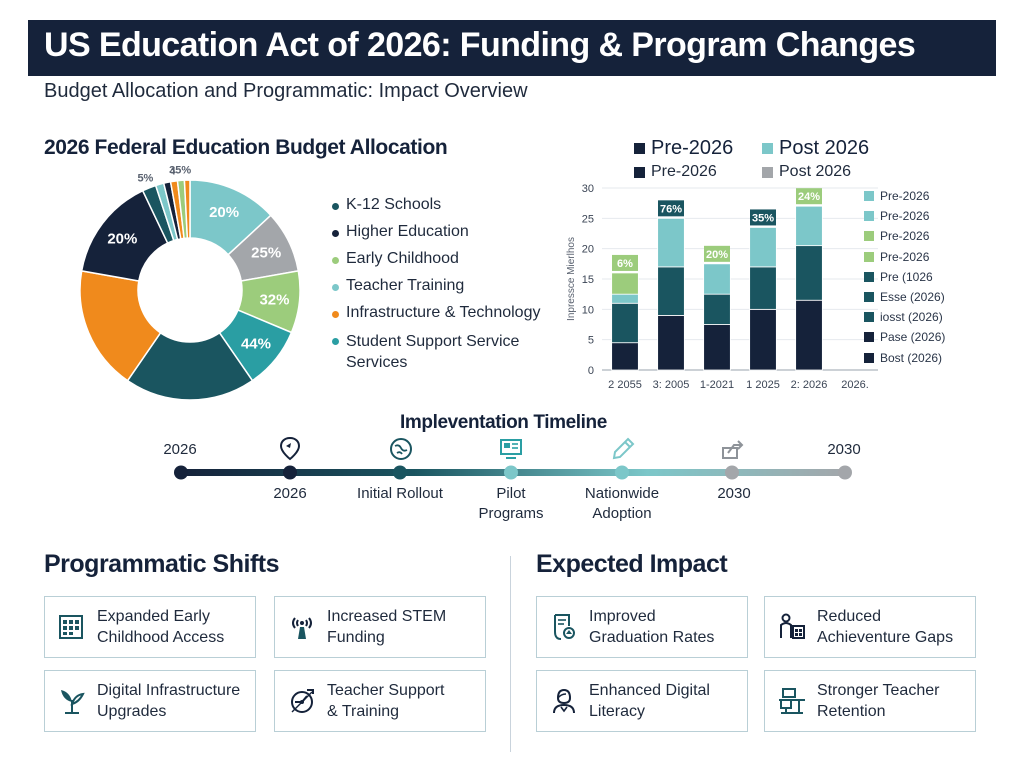  Describe the element at coordinates (302, 628) in the screenshot. I see `antenna-icon` at that location.